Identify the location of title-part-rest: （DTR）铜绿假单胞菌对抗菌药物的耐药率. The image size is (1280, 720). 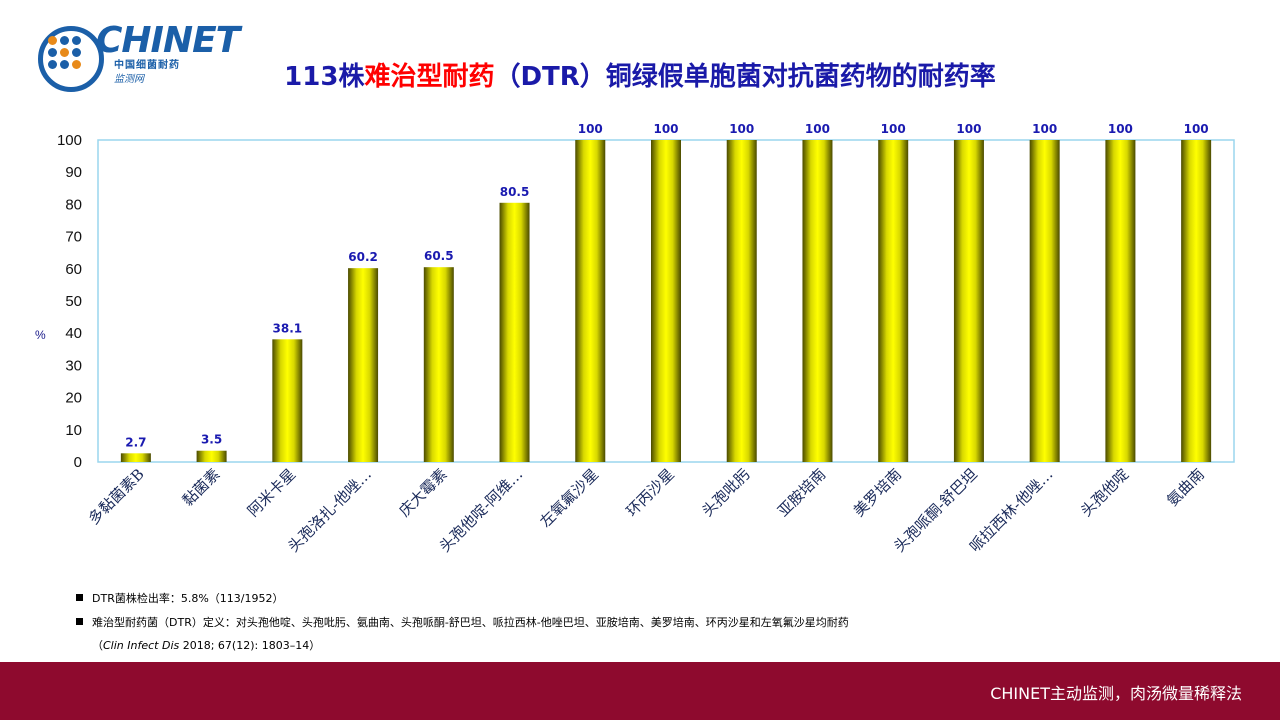
(745, 77).